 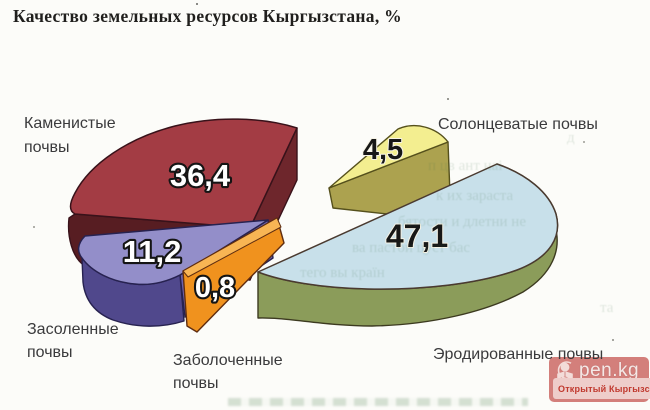 What do you see at coordinates (383, 150) in the screenshot?
I see `value-label-solonetzic: 4,5` at bounding box center [383, 150].